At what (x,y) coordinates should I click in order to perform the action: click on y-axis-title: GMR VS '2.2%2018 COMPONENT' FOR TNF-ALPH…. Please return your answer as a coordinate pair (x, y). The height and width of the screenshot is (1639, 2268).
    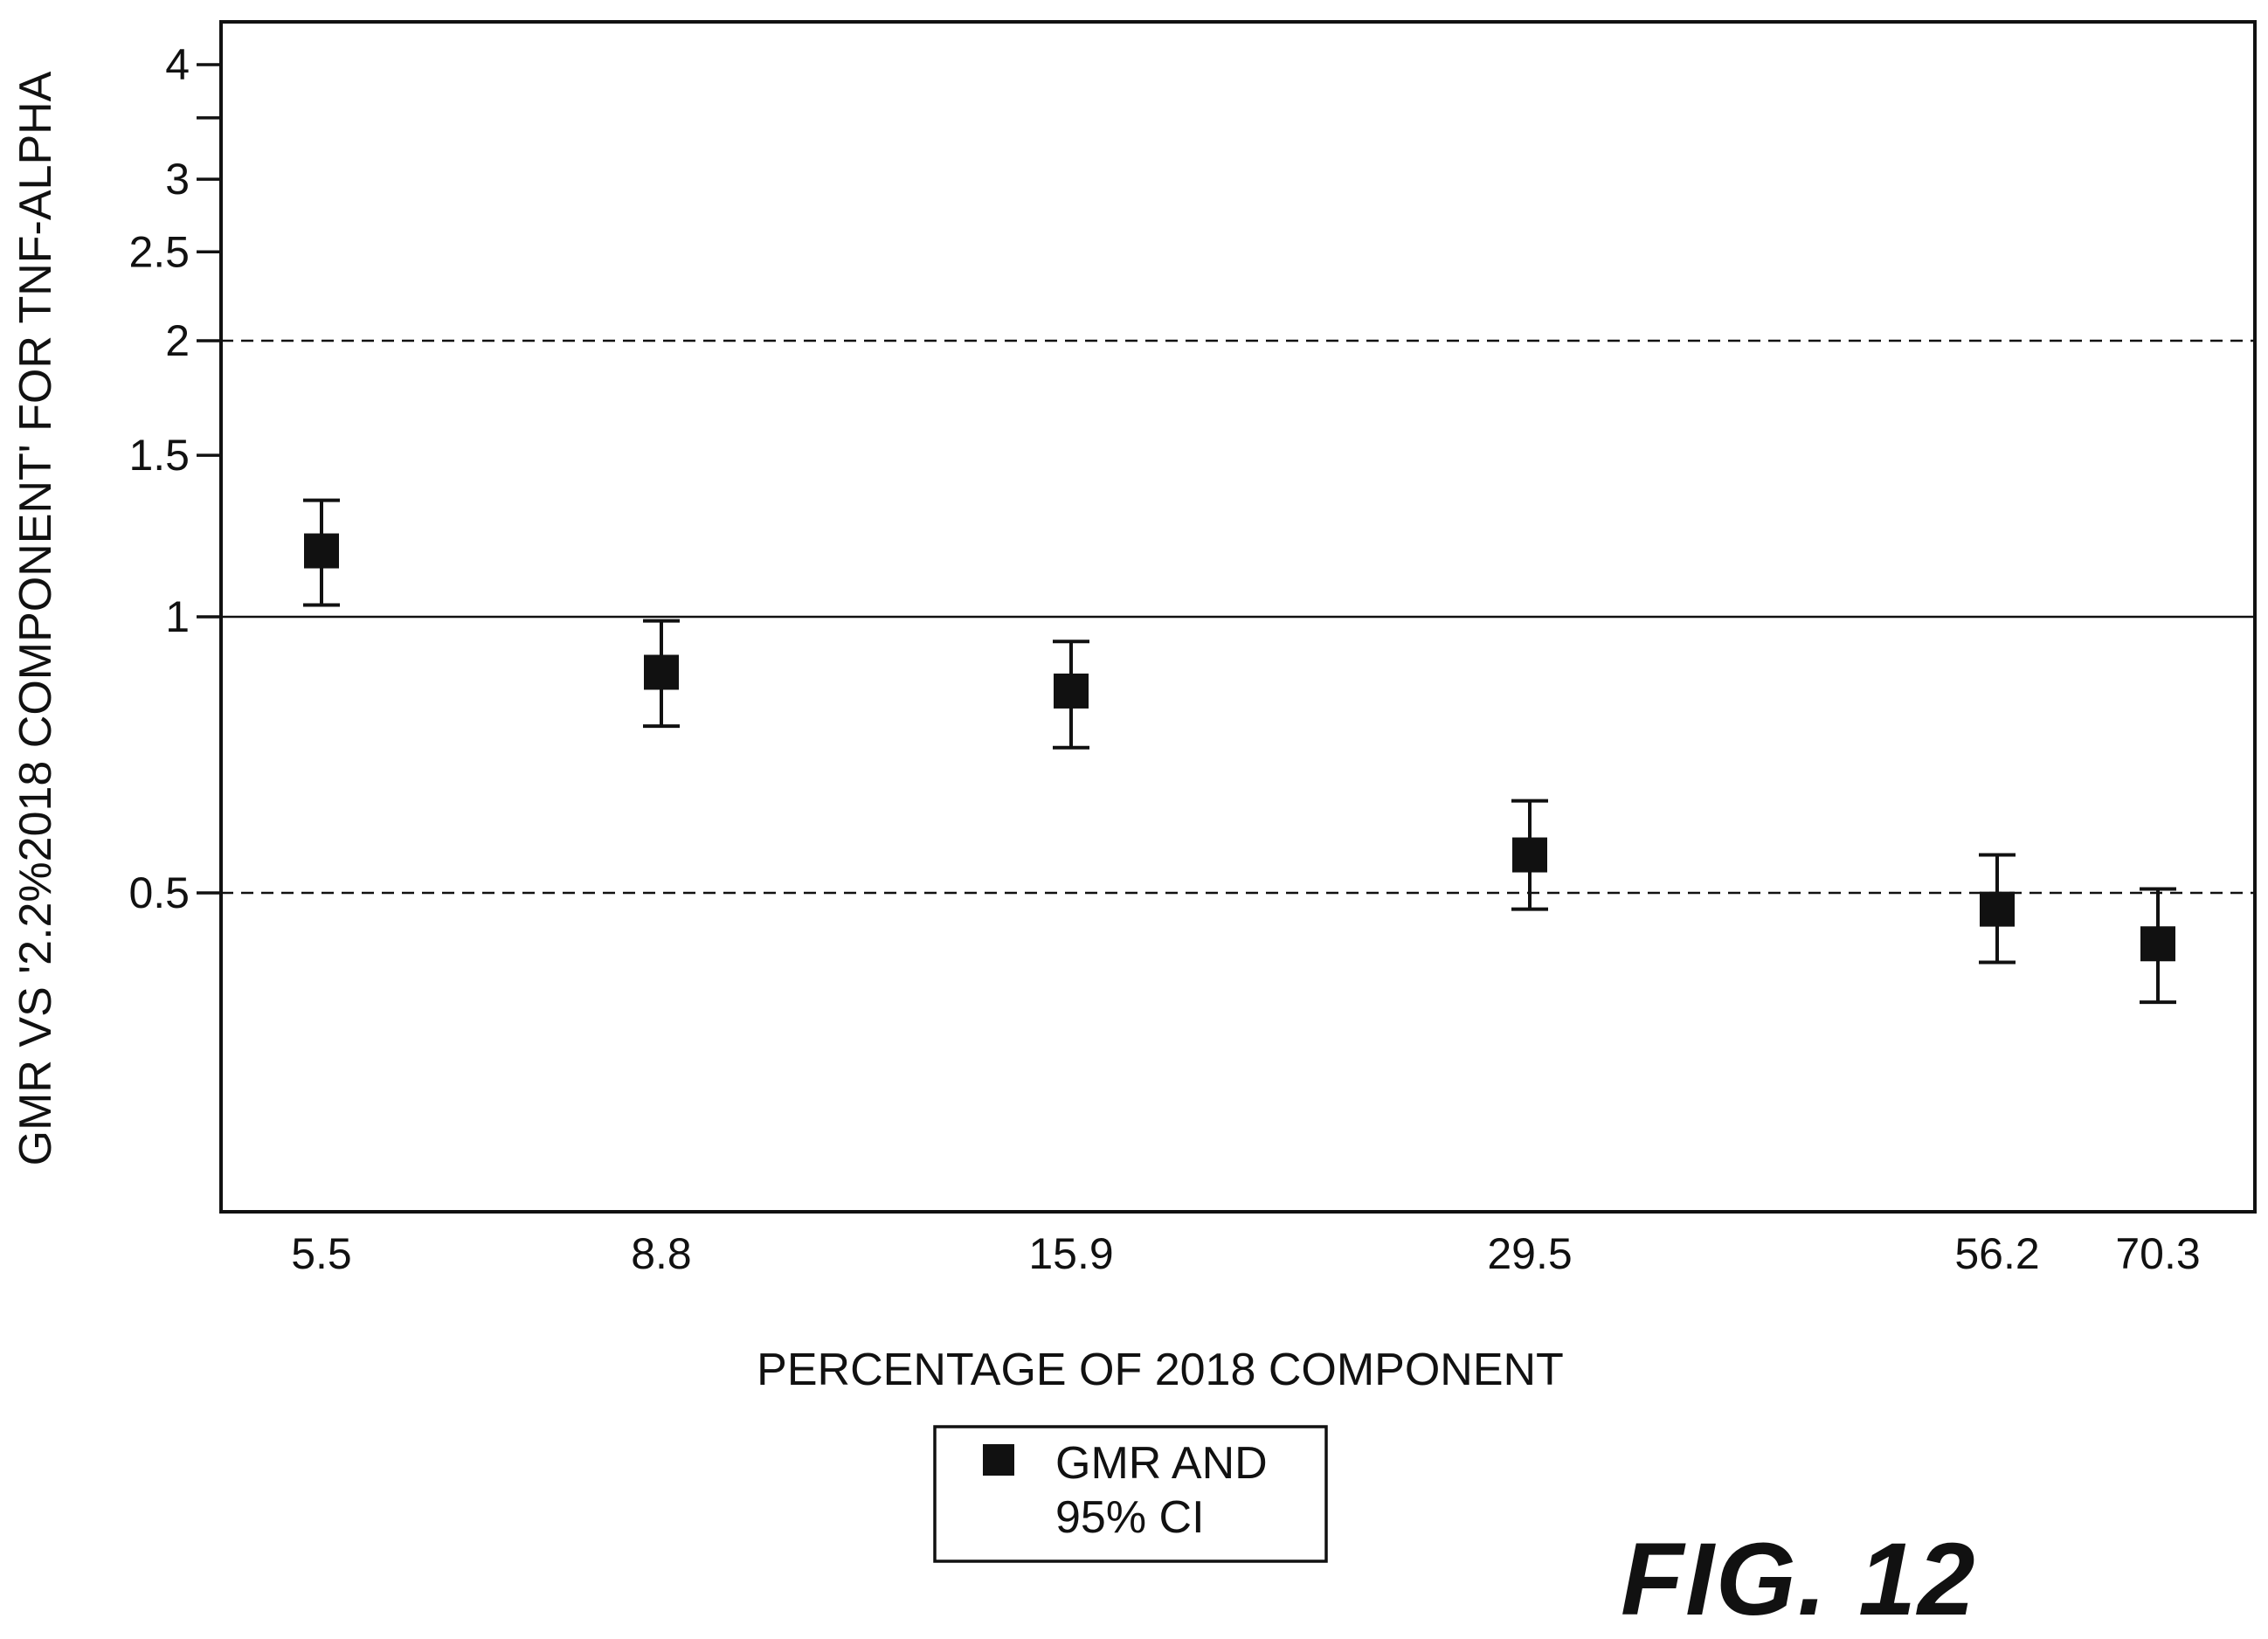
    Looking at the image, I should click on (35, 618).